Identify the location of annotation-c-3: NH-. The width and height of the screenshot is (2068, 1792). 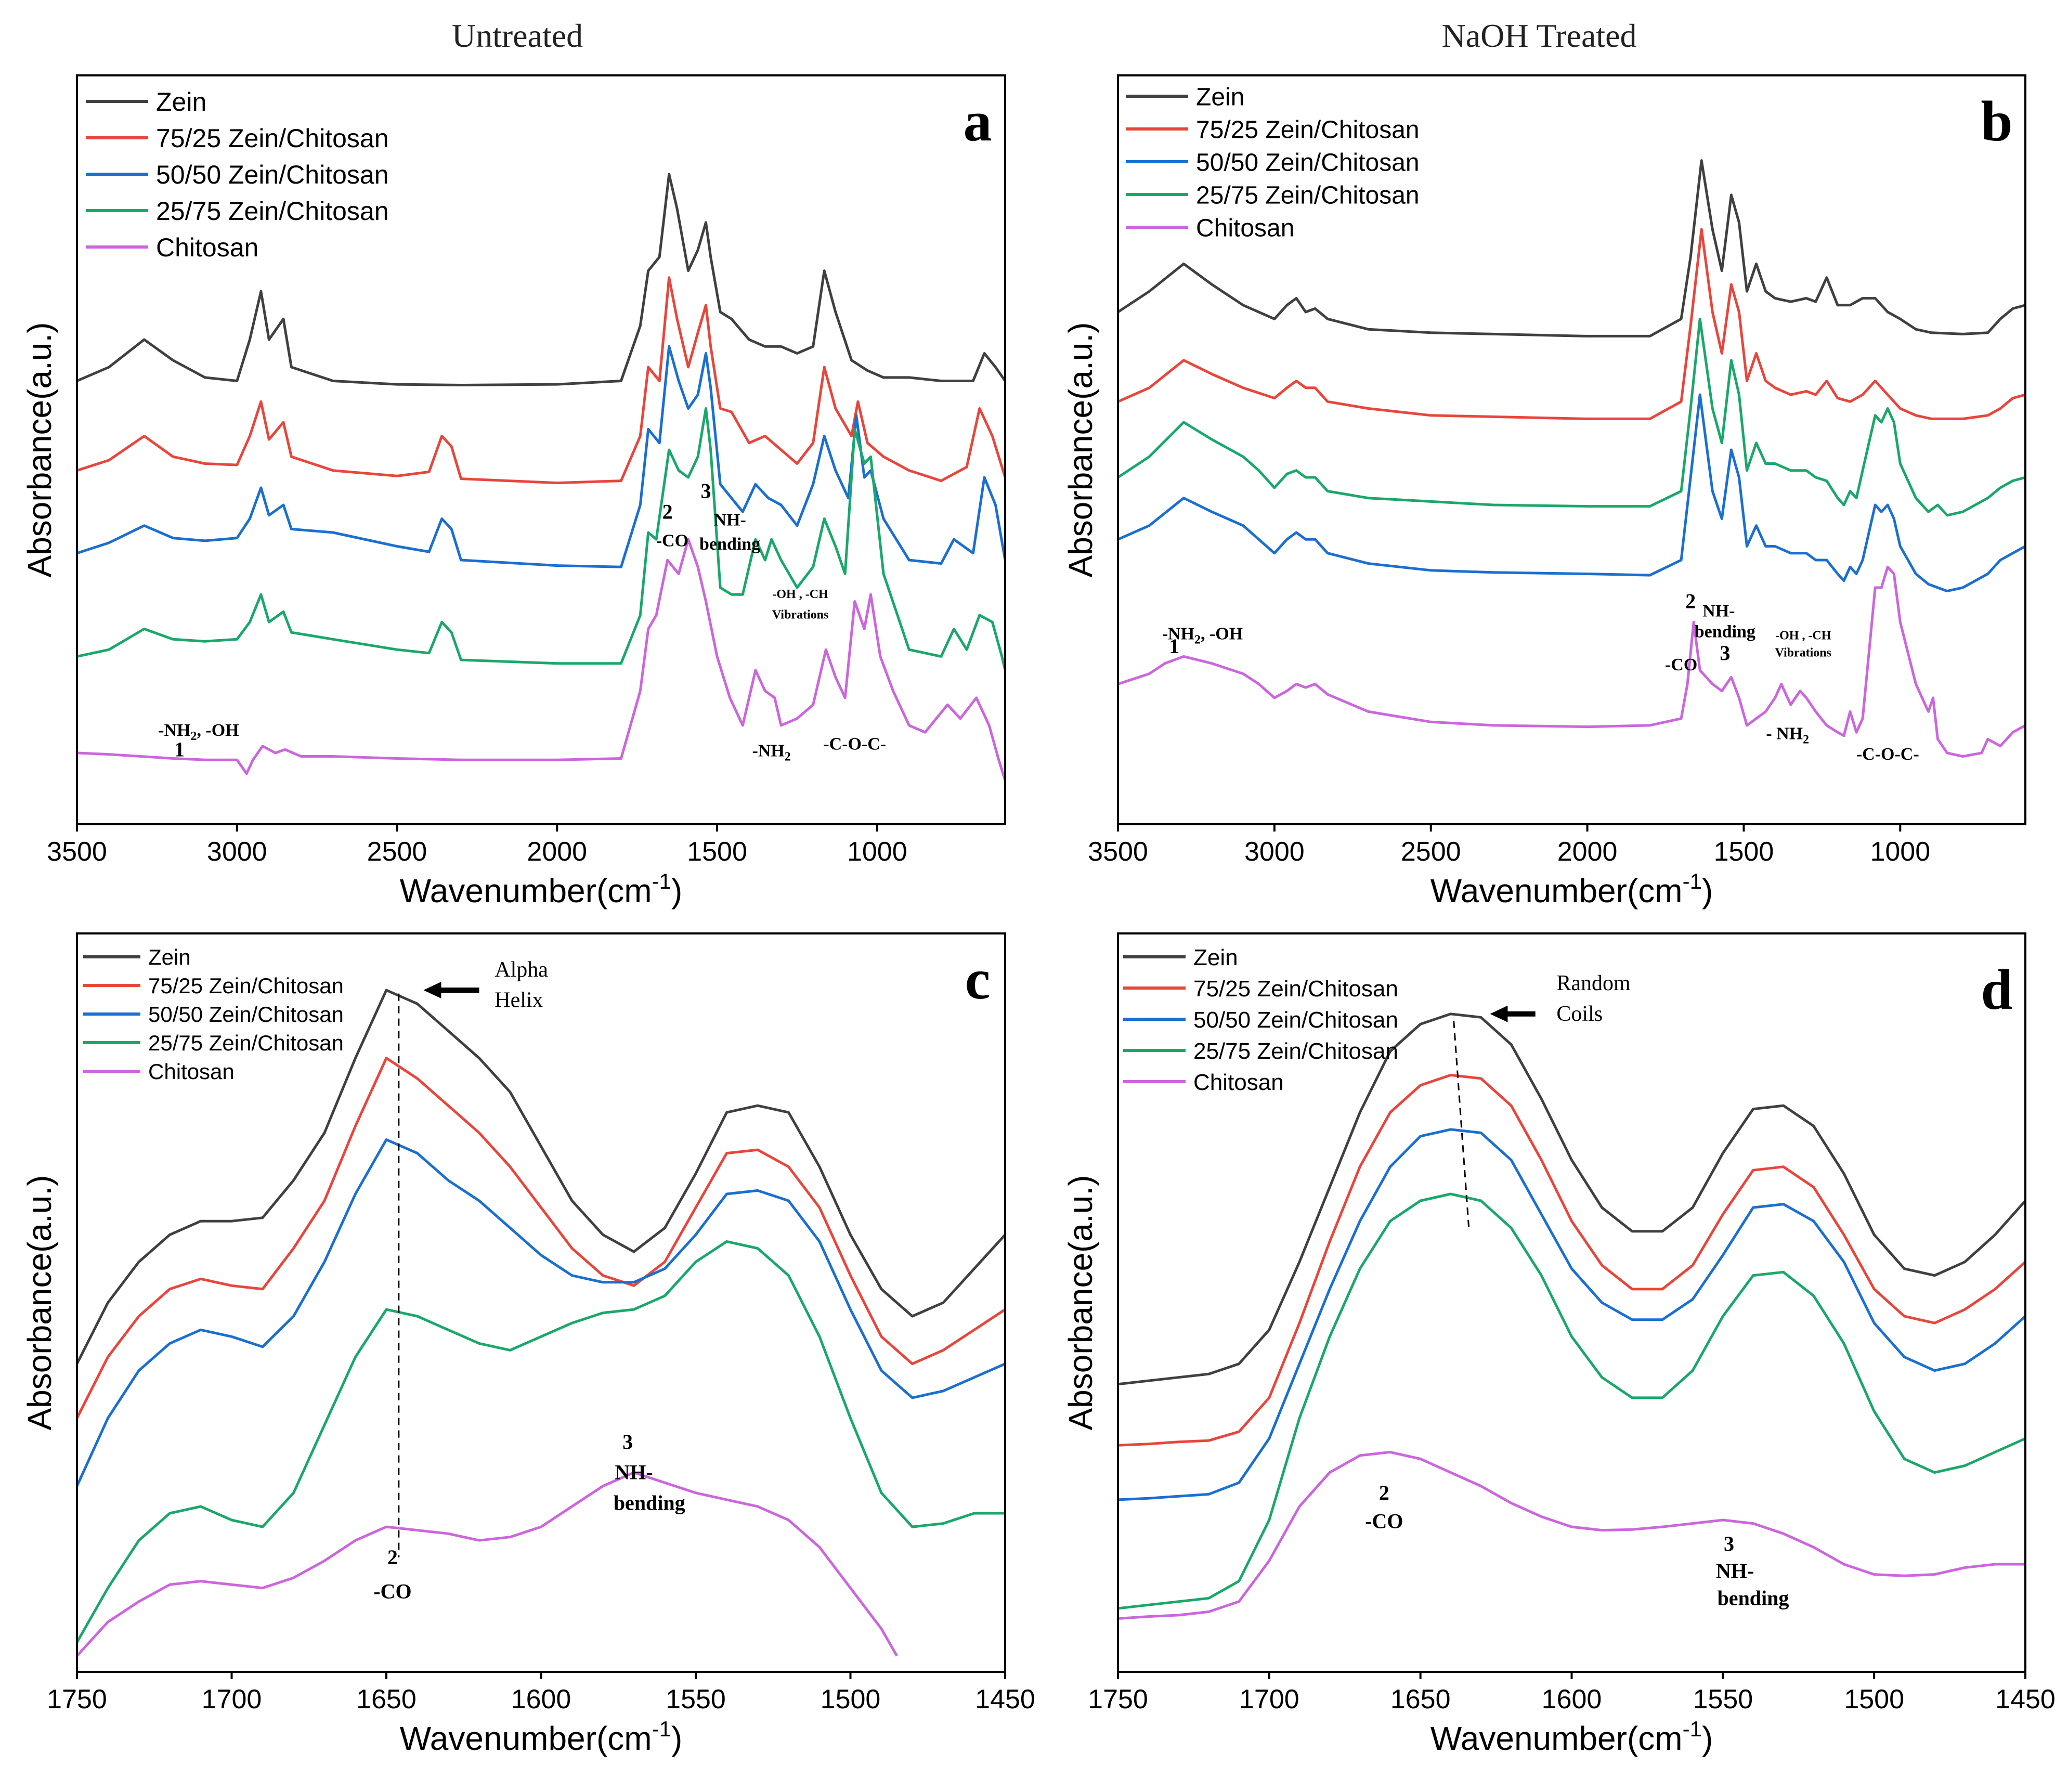
(634, 1472).